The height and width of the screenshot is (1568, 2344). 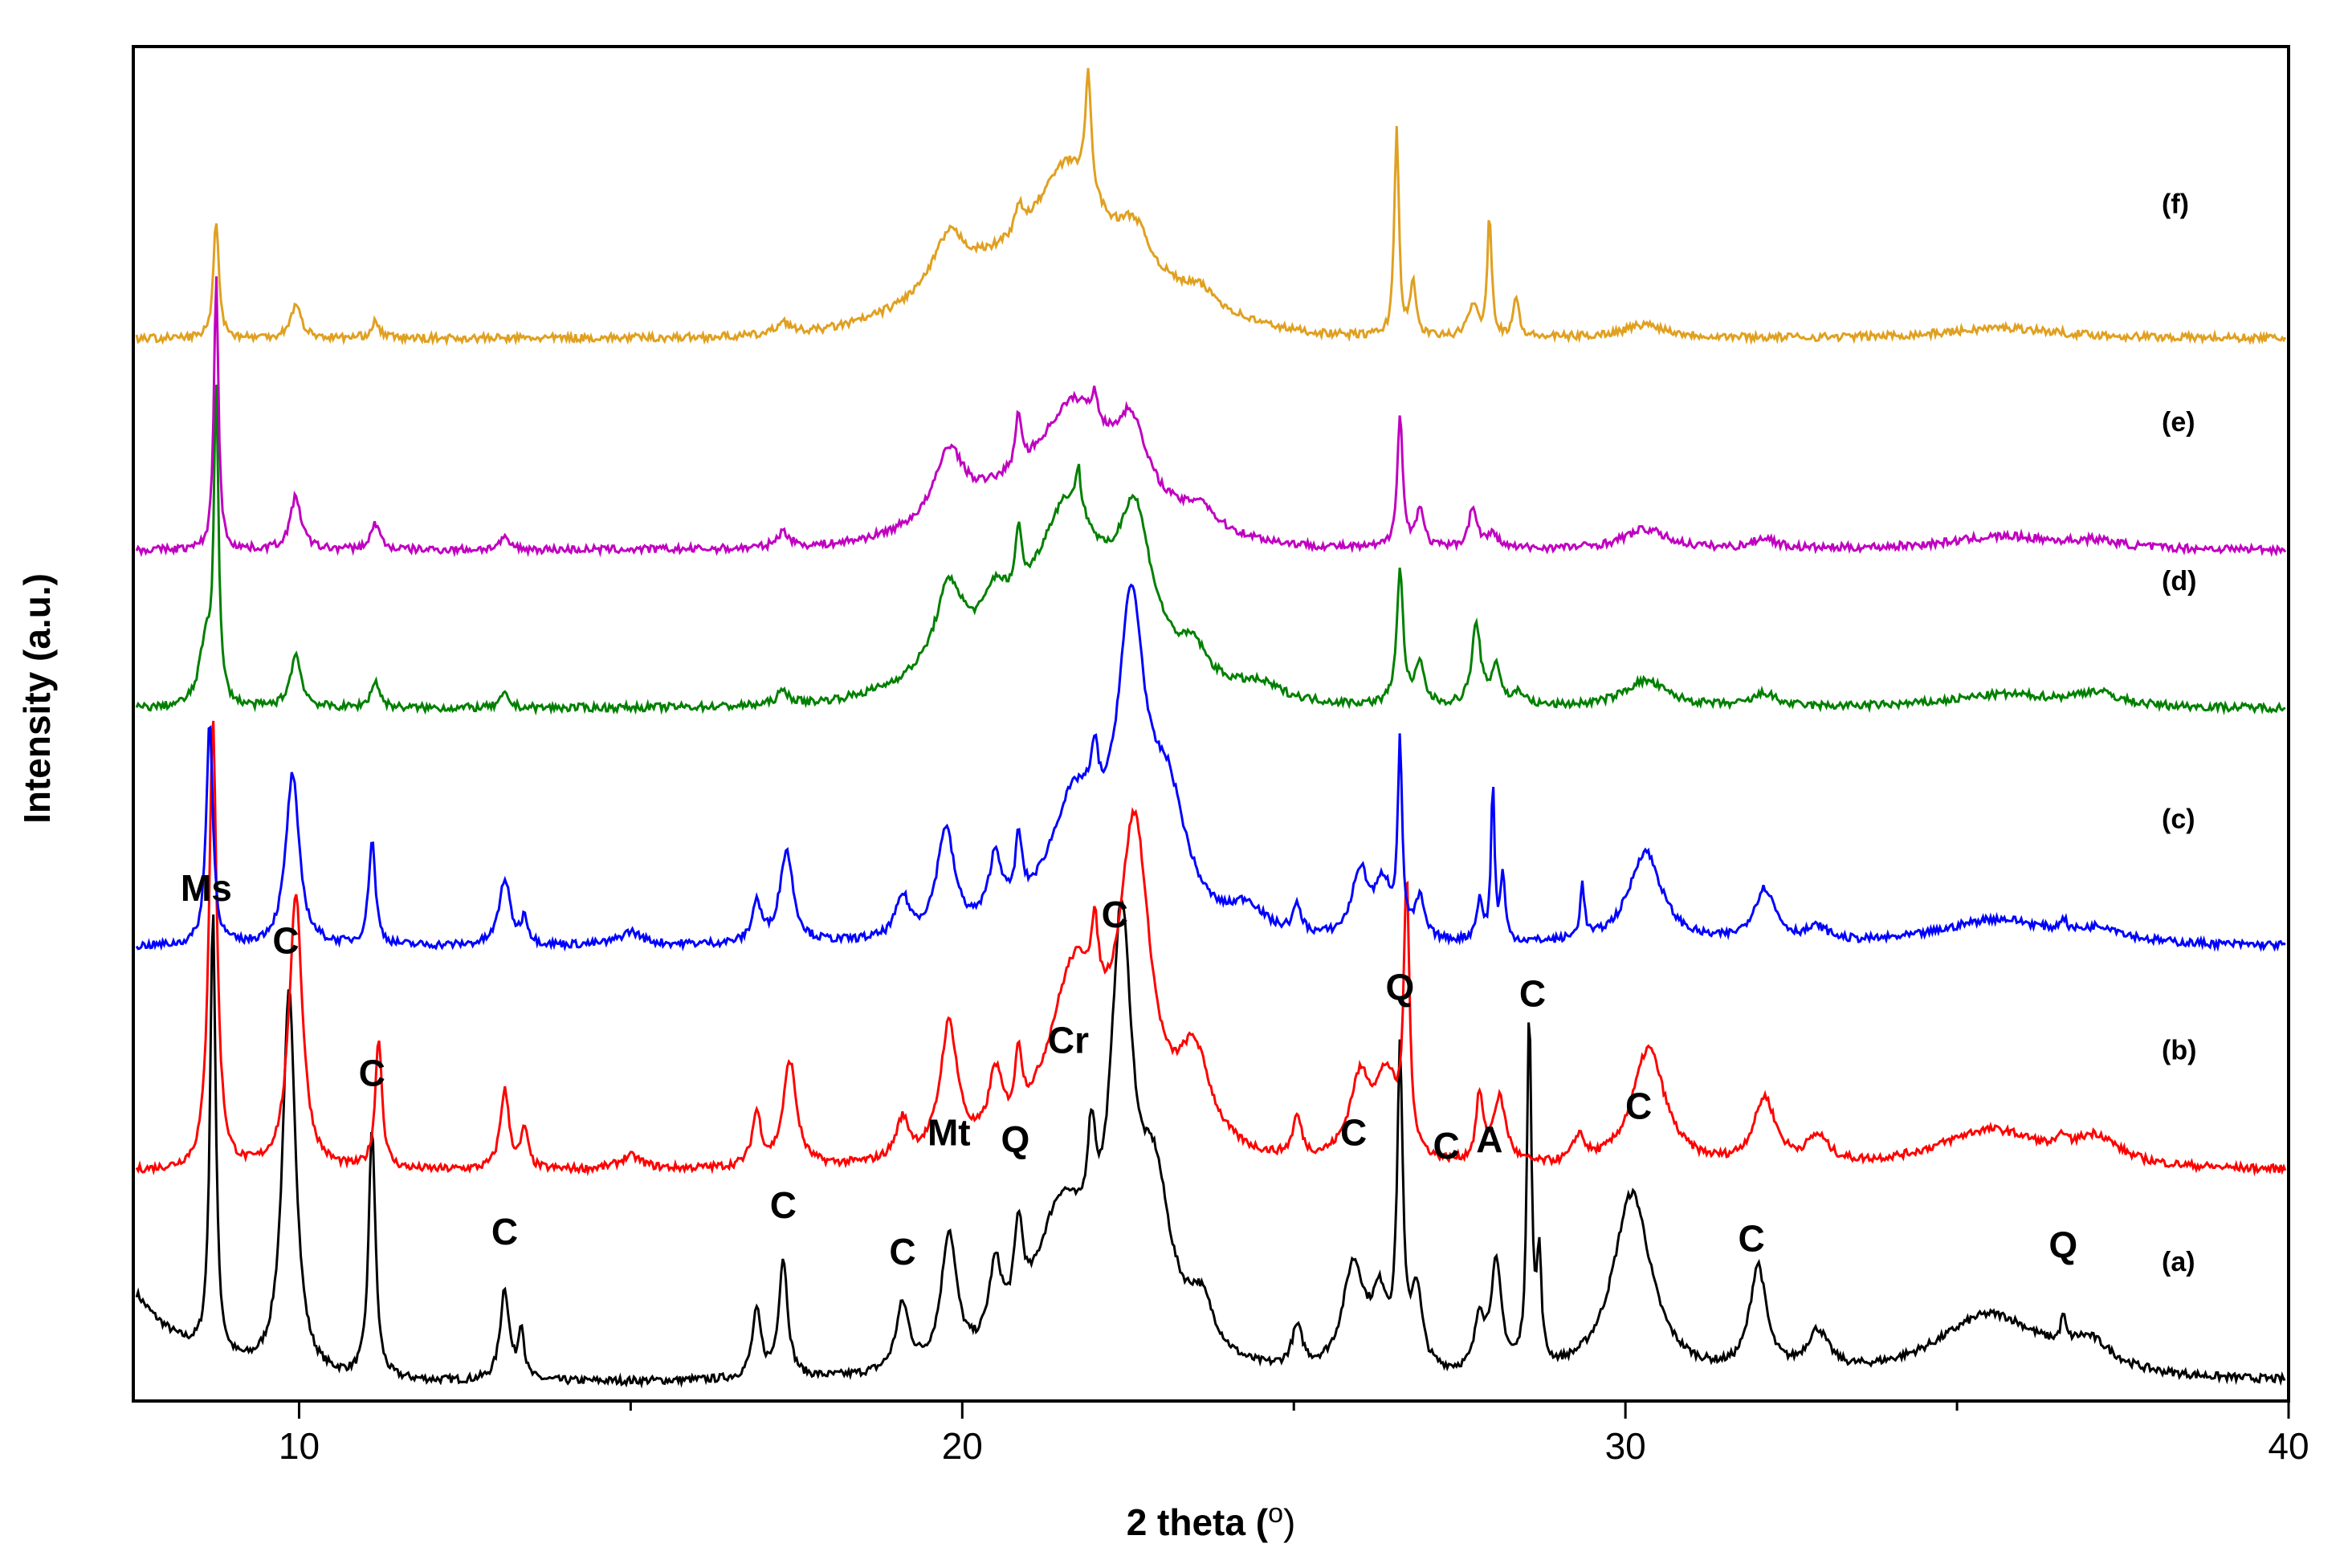 I want to click on x-tick-label: 20, so click(x=962, y=1446).